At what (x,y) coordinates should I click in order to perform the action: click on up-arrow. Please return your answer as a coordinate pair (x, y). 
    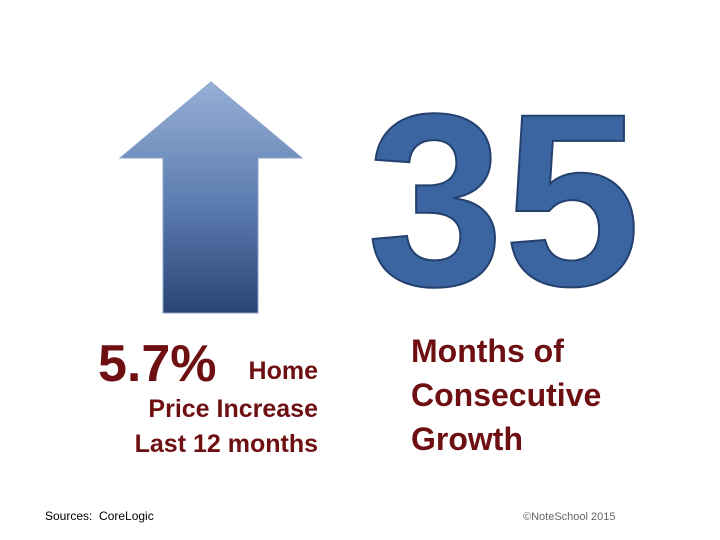
    Looking at the image, I should click on (211, 197).